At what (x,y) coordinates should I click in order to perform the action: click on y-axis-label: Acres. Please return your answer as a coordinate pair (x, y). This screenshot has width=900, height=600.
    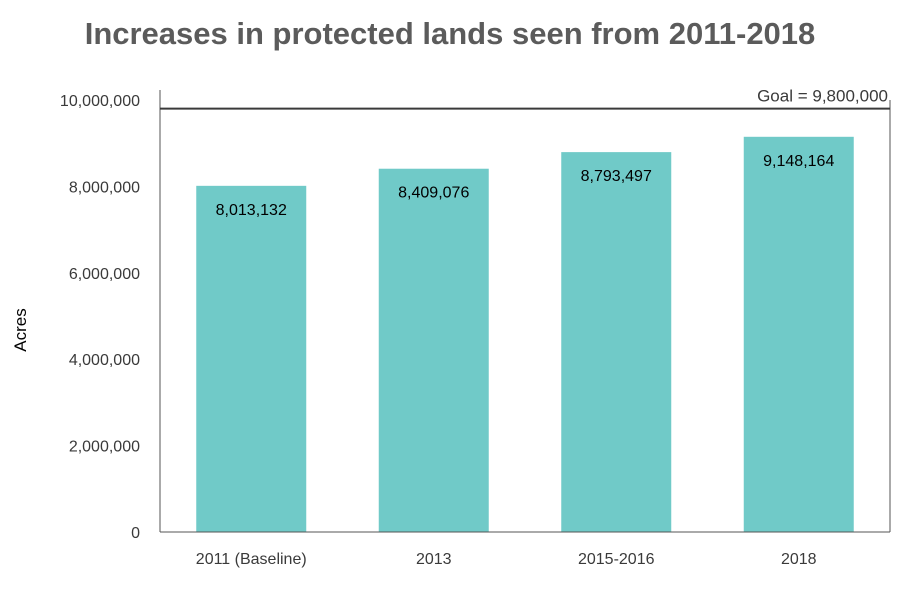
    Looking at the image, I should click on (20, 329).